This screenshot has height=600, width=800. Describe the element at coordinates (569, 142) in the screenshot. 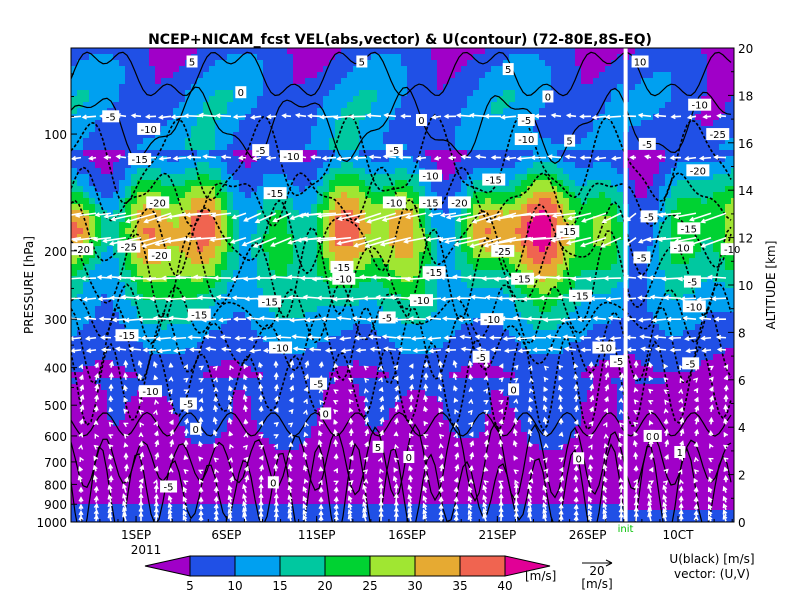

I see `contour-label: 5` at that location.